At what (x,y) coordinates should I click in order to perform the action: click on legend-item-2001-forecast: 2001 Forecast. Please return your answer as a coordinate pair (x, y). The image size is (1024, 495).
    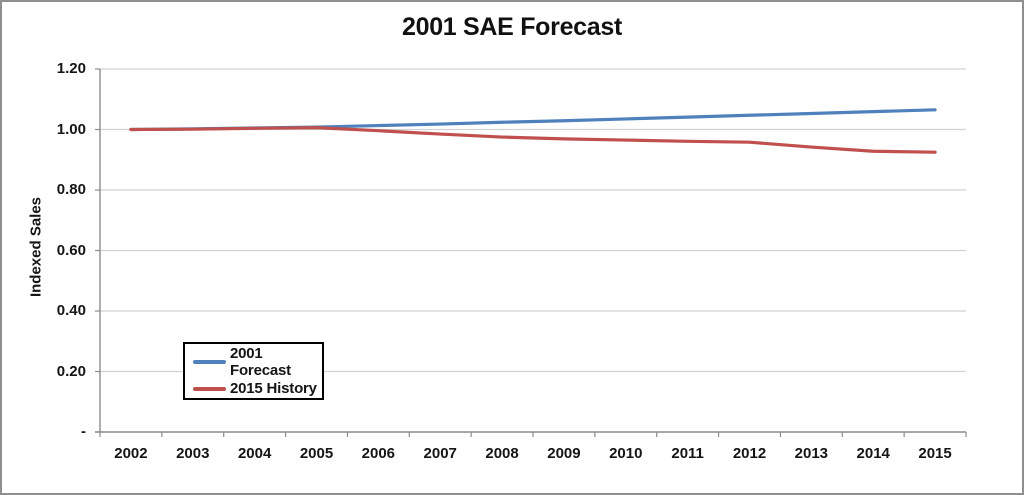
    Looking at the image, I should click on (257, 362).